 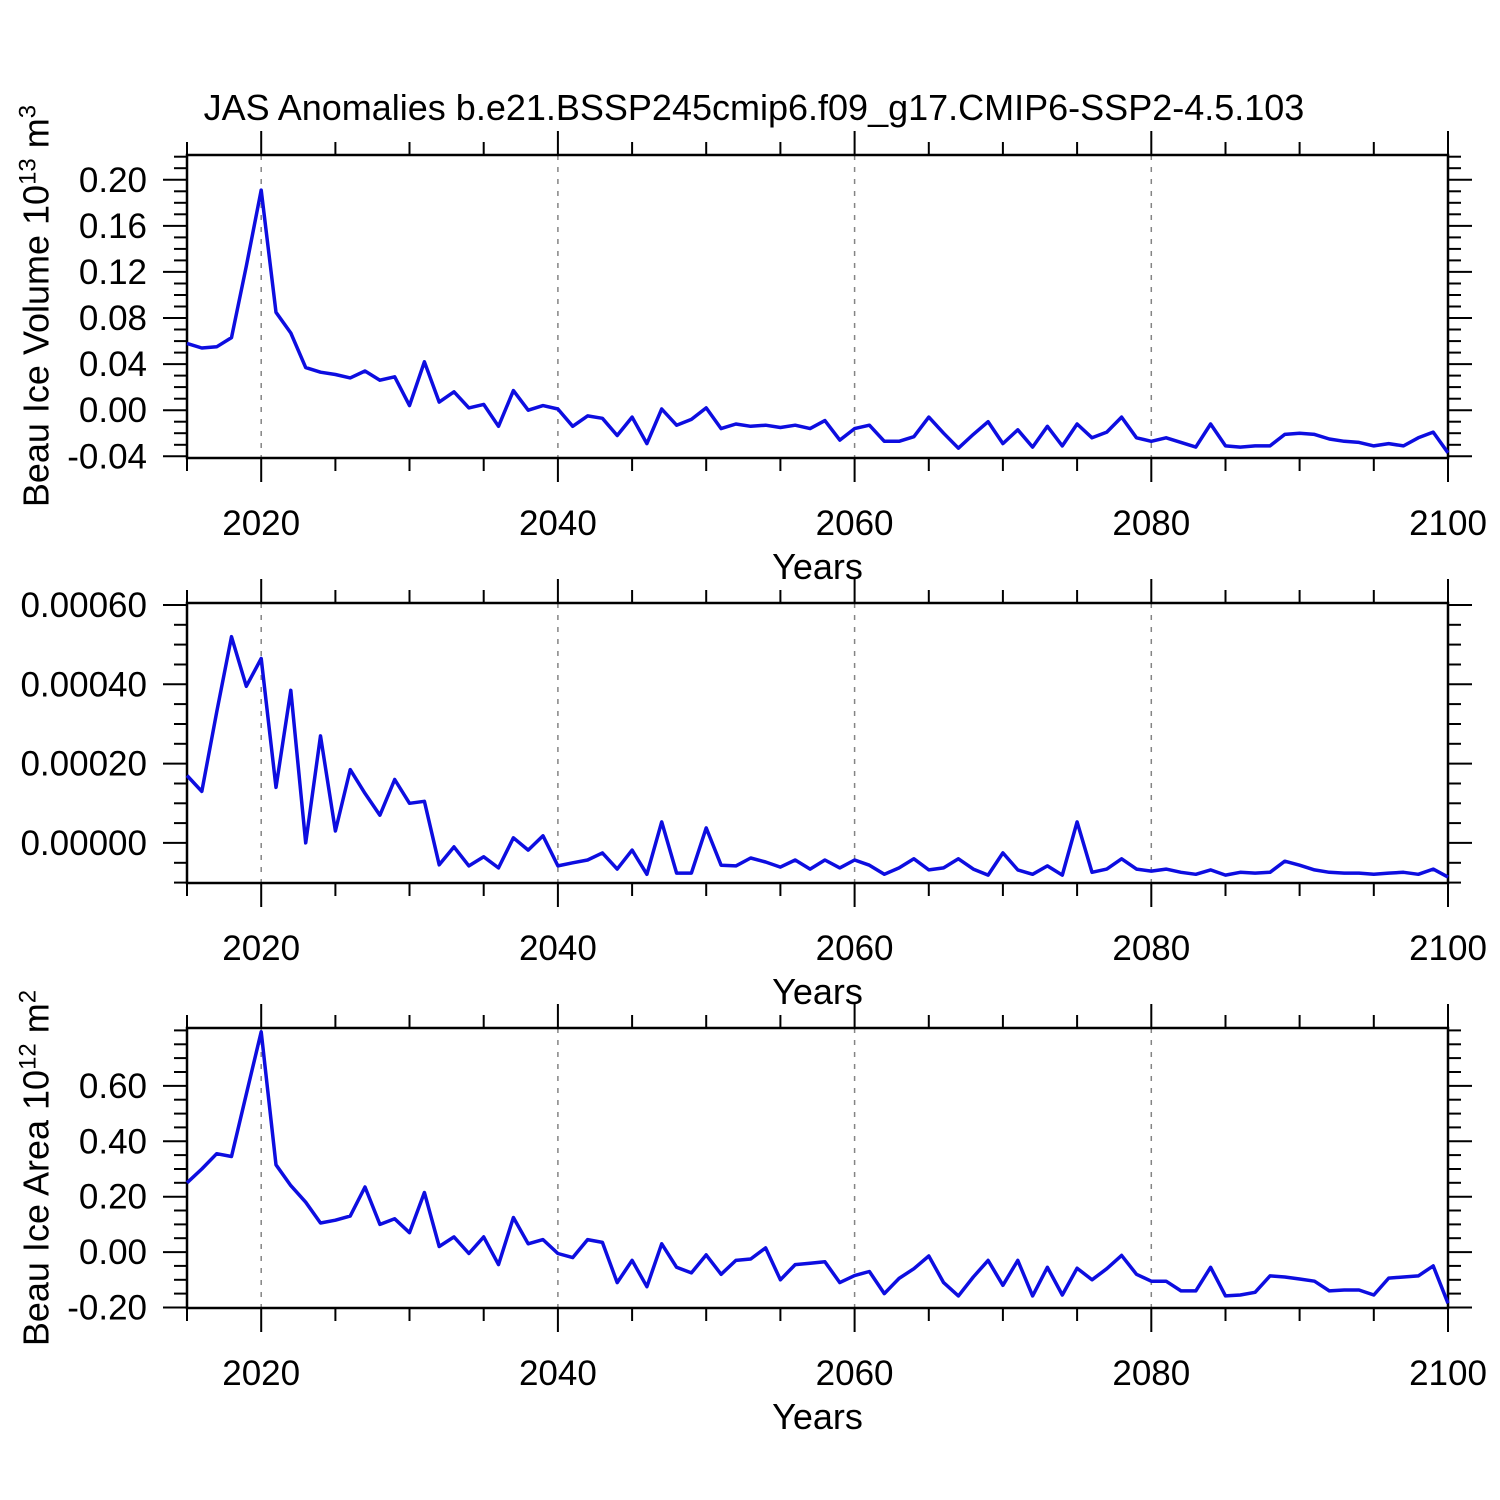 I want to click on x-tick-label-volume: 2080, so click(x=1151, y=523).